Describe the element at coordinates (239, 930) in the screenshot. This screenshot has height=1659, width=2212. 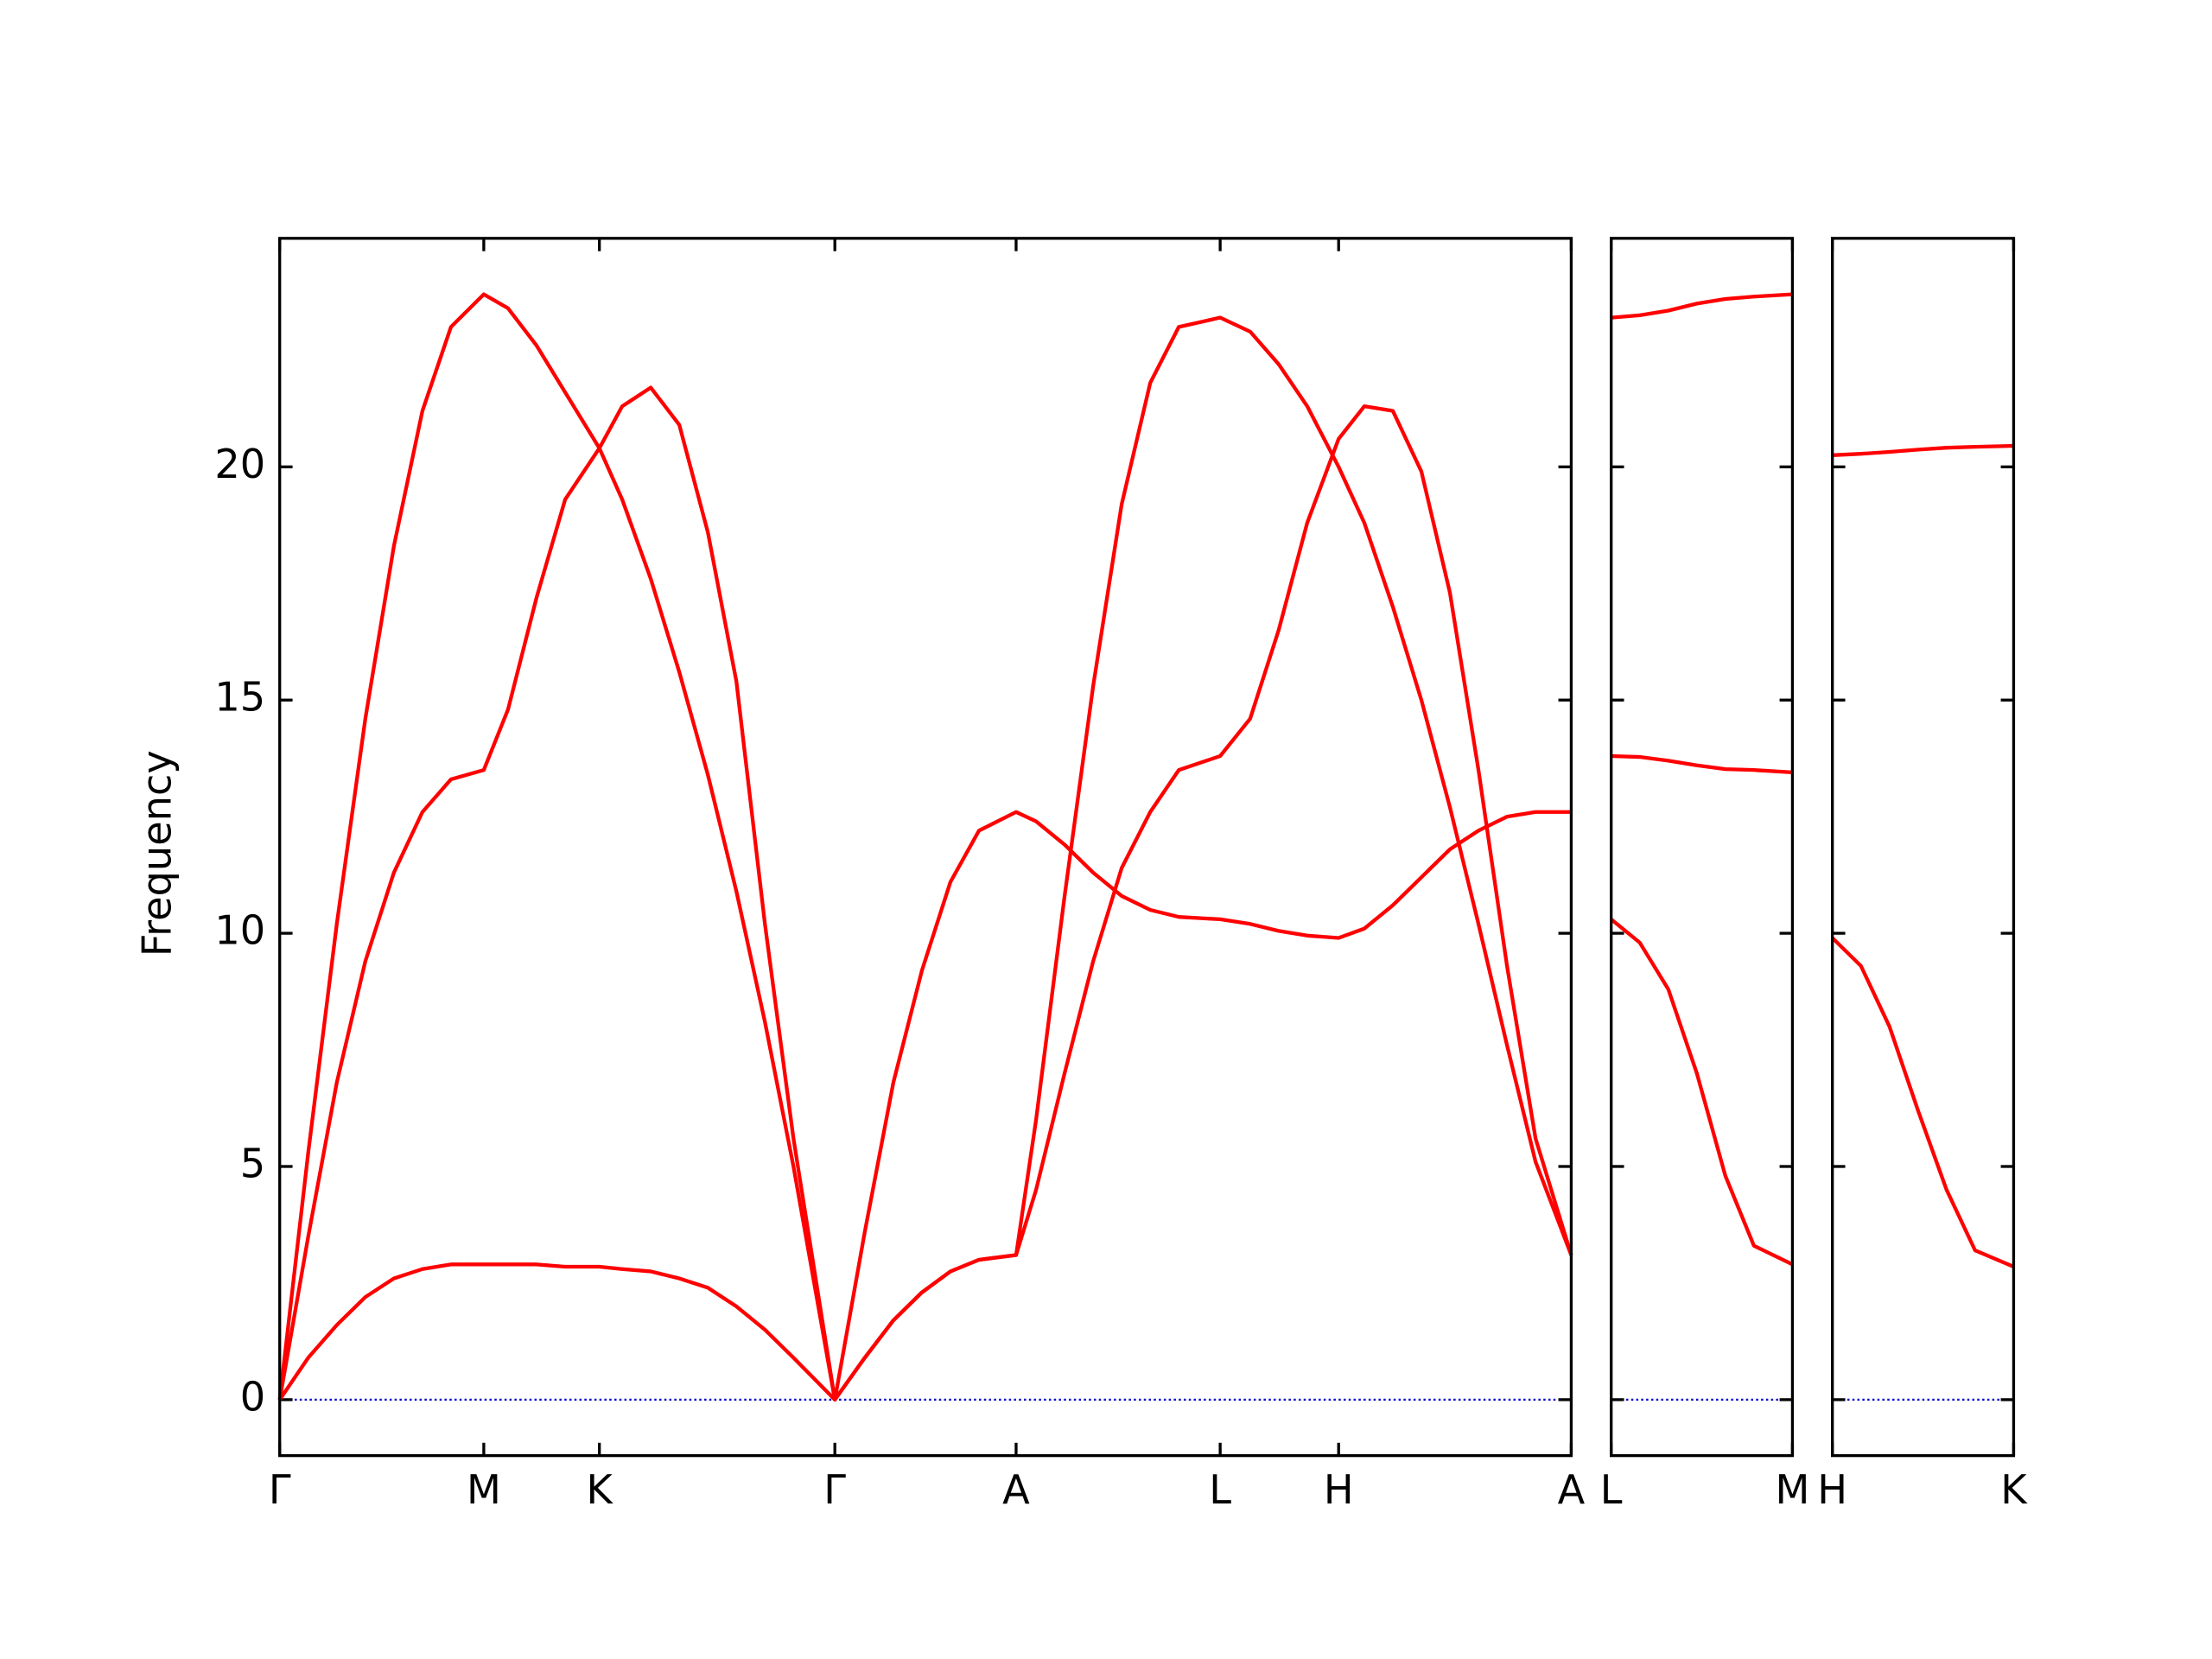
I see `y-tick-label: 10` at that location.